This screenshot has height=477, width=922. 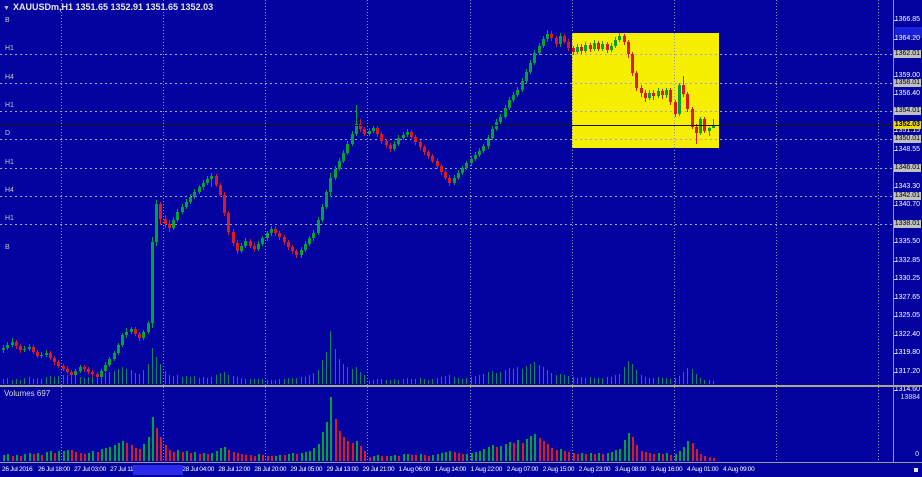 I want to click on pane-separator, so click(x=461, y=386).